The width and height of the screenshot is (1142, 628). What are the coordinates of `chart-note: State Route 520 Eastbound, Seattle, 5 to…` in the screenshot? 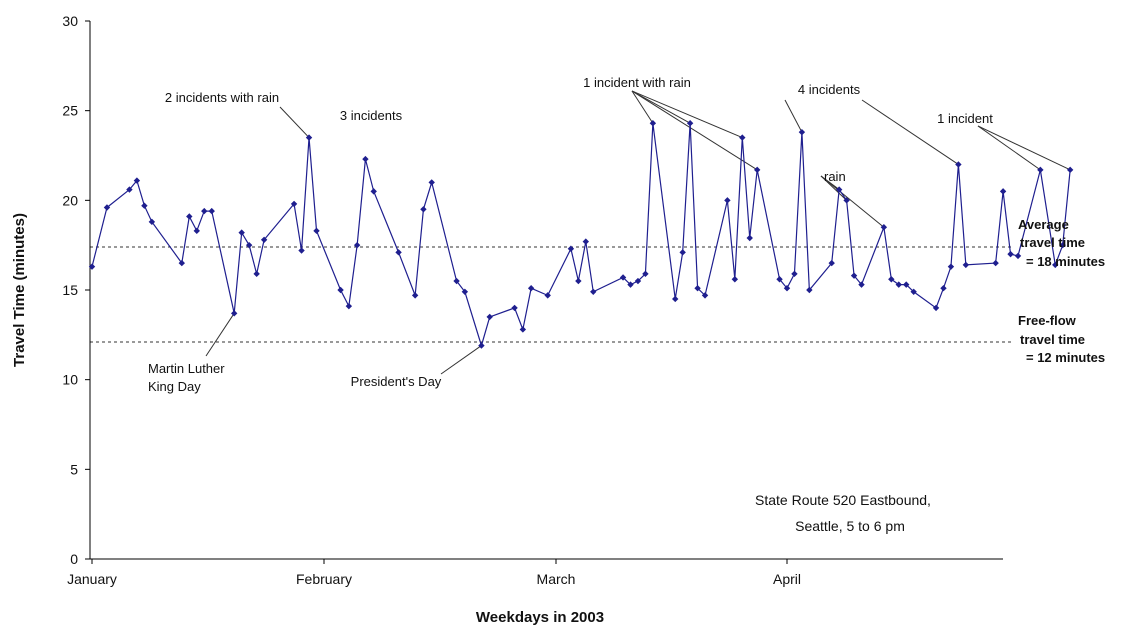 It's located at (843, 513).